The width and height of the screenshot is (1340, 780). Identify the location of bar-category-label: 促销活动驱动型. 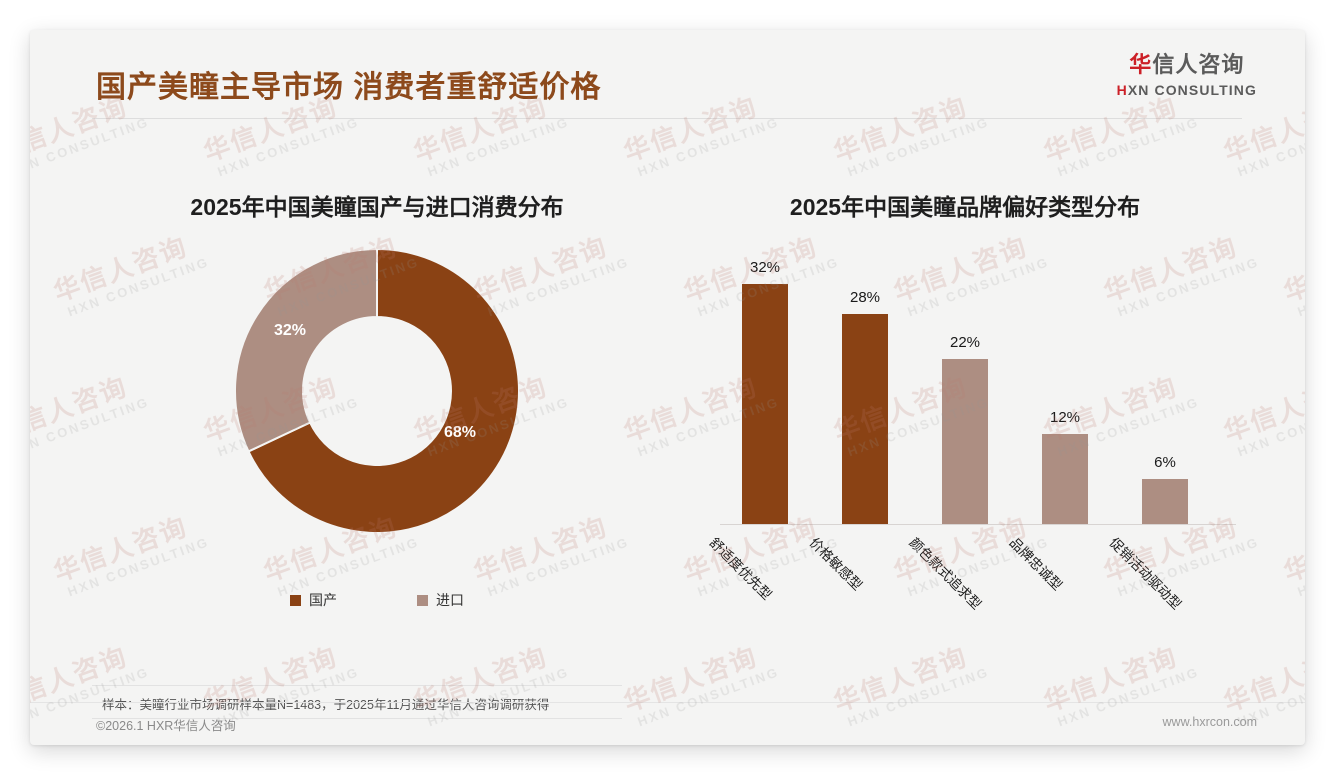
(1145, 573).